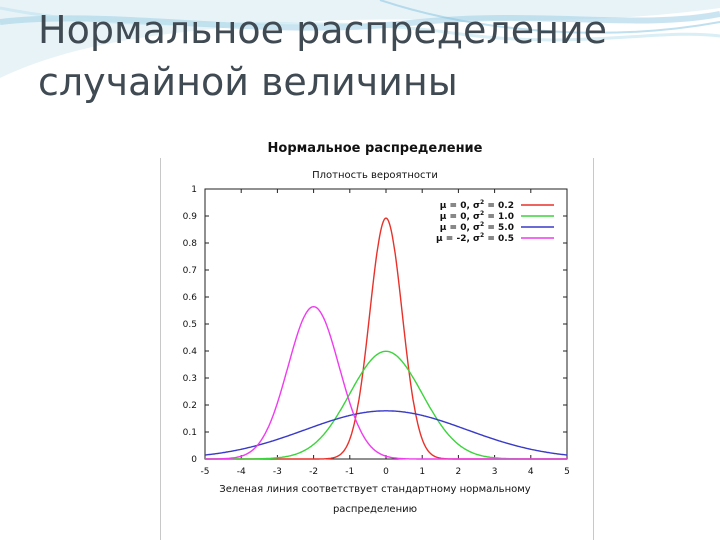 The image size is (720, 540). I want to click on y-tick-label: 0.2, so click(190, 406).